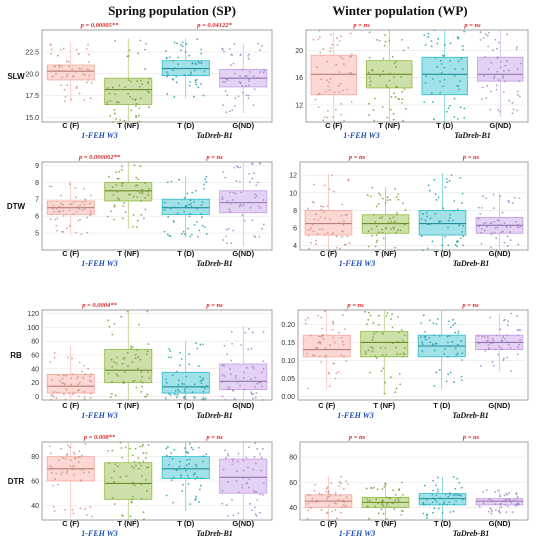  What do you see at coordinates (471, 263) in the screenshot?
I see `gene-label-dreb: TaDreb-B1` at bounding box center [471, 263].